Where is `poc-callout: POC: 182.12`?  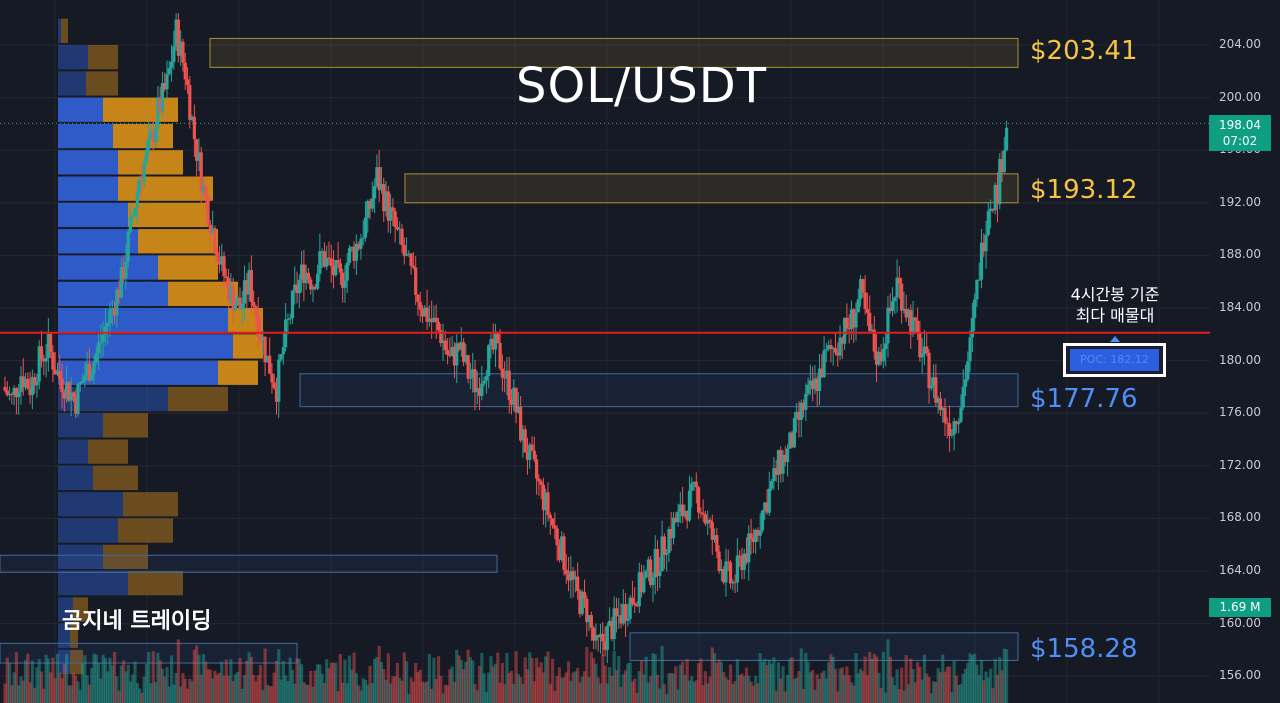 poc-callout: POC: 182.12 is located at coordinates (1114, 360).